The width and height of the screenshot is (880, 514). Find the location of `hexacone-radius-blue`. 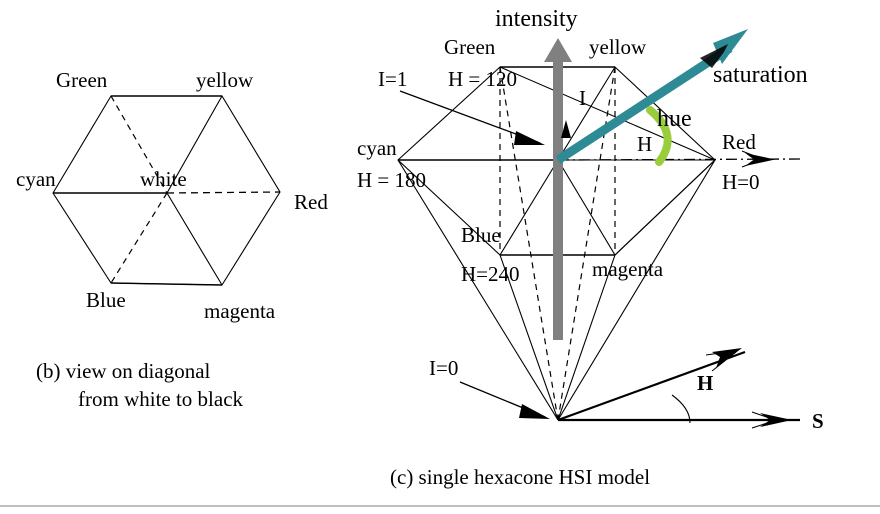

hexacone-radius-blue is located at coordinates (529, 207).